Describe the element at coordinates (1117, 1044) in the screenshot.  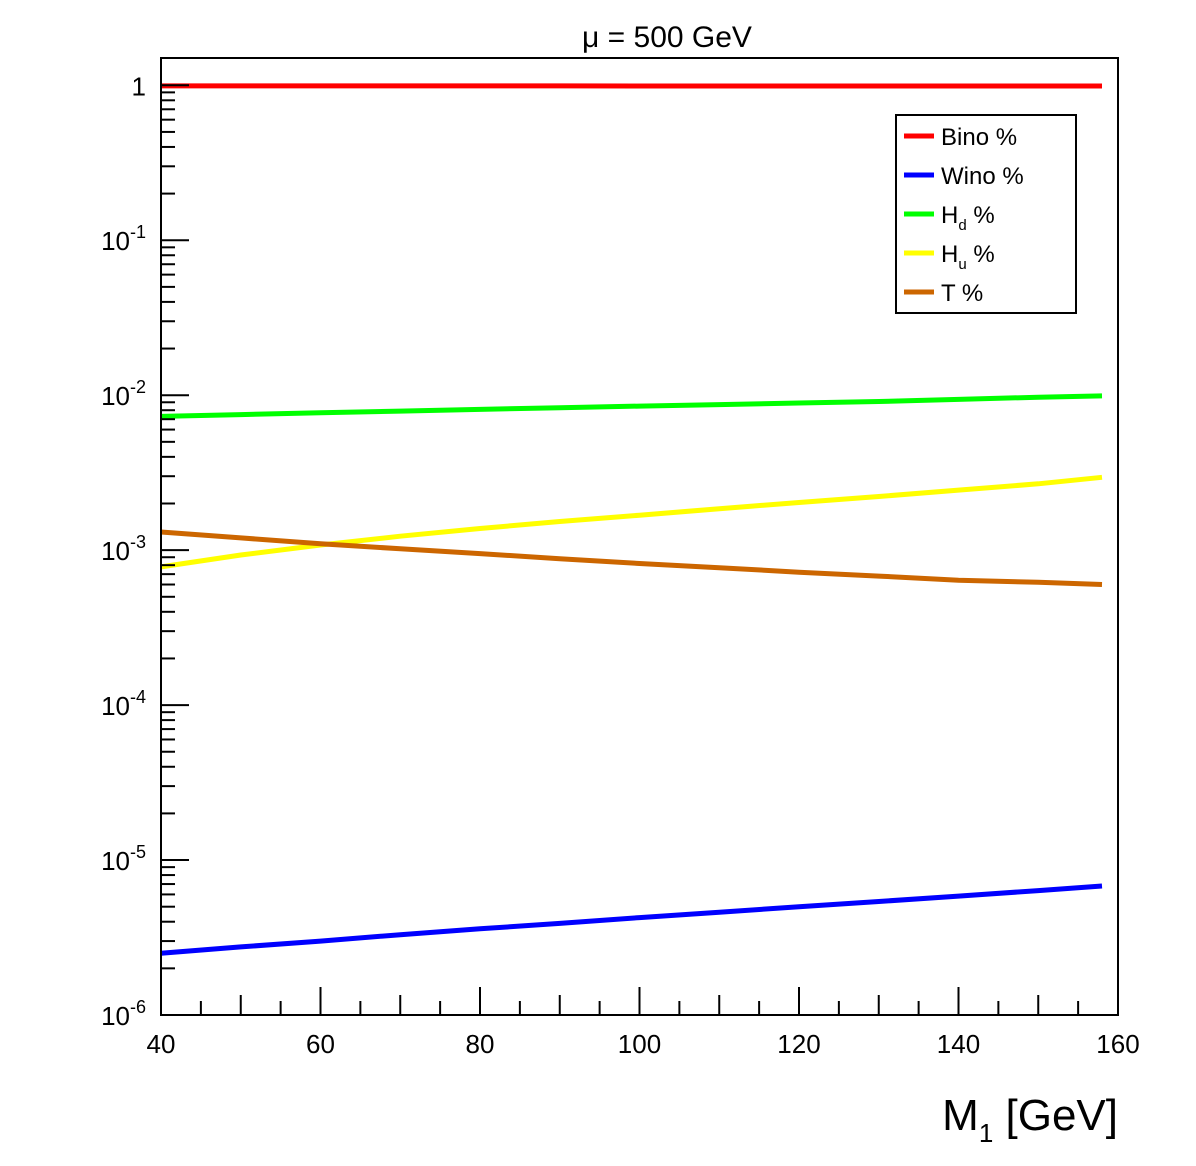
I see `x-tick-label: 160` at that location.